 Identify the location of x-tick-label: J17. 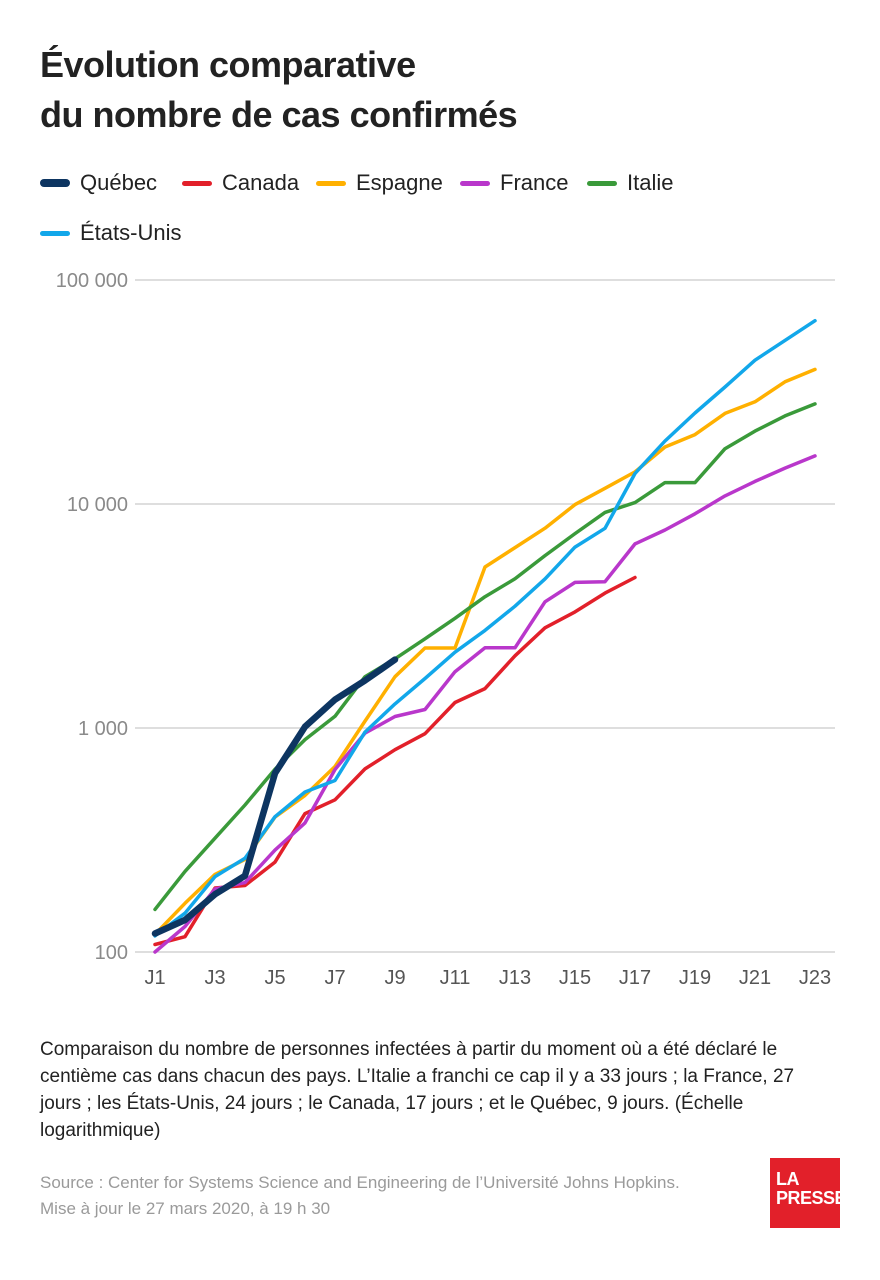
(635, 978).